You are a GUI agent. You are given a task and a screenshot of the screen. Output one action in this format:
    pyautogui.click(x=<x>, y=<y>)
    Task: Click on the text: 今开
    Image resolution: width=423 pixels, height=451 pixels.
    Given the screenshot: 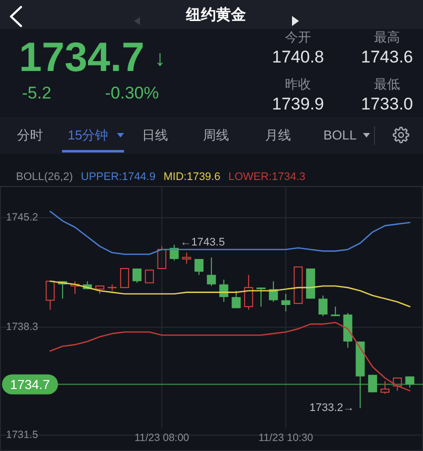 What is the action you would take?
    pyautogui.click(x=298, y=37)
    